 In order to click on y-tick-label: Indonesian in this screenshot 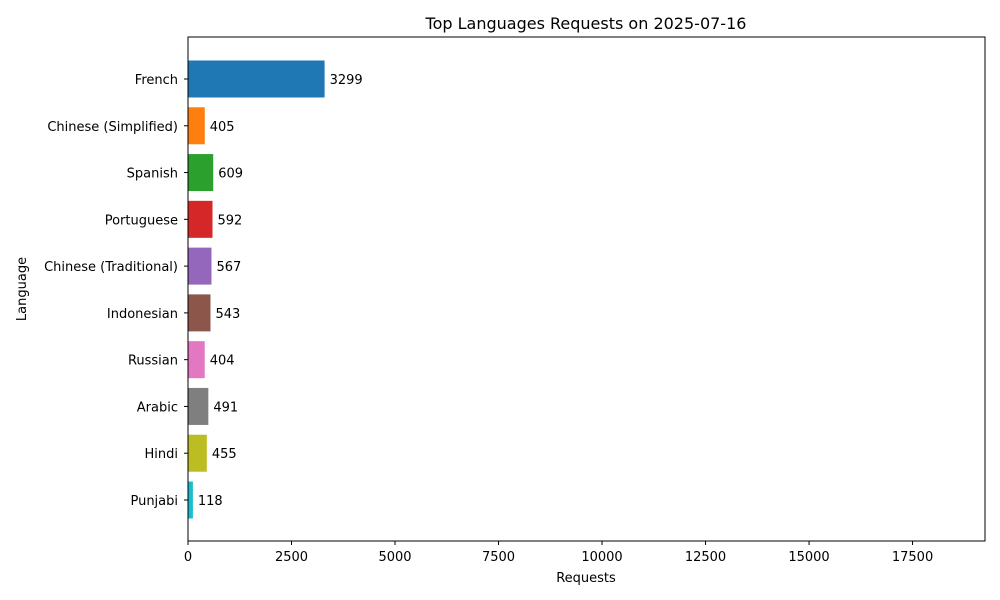, I will do `click(142, 314)`.